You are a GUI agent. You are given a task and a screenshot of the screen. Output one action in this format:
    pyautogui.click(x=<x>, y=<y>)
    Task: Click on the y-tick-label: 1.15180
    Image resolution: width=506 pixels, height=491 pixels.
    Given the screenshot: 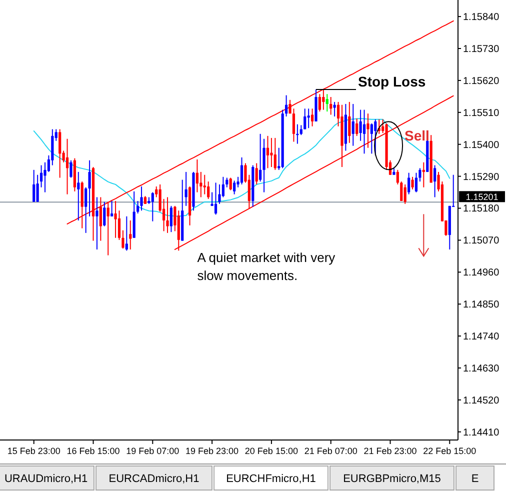 What is the action you would take?
    pyautogui.click(x=481, y=209)
    